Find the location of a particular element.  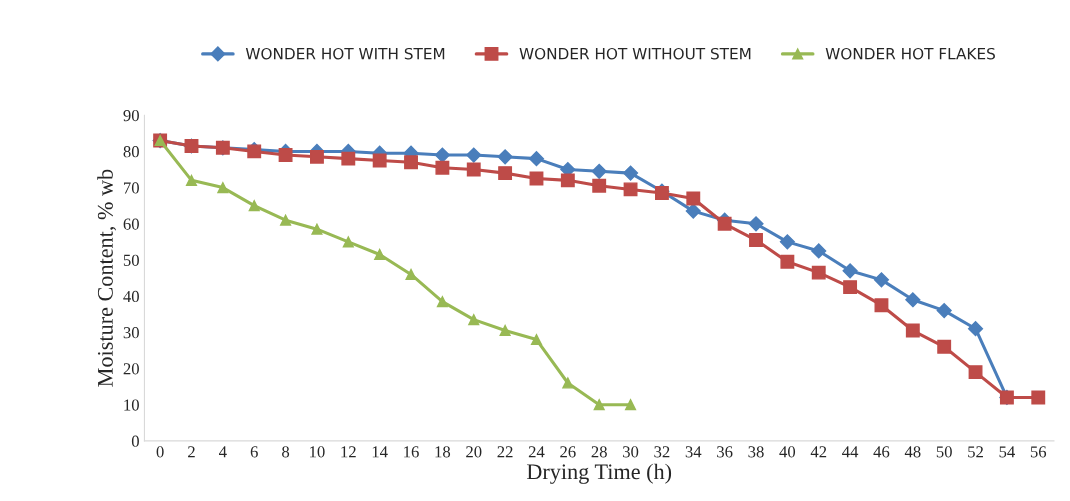

x-tick-label: 54 is located at coordinates (1007, 452).